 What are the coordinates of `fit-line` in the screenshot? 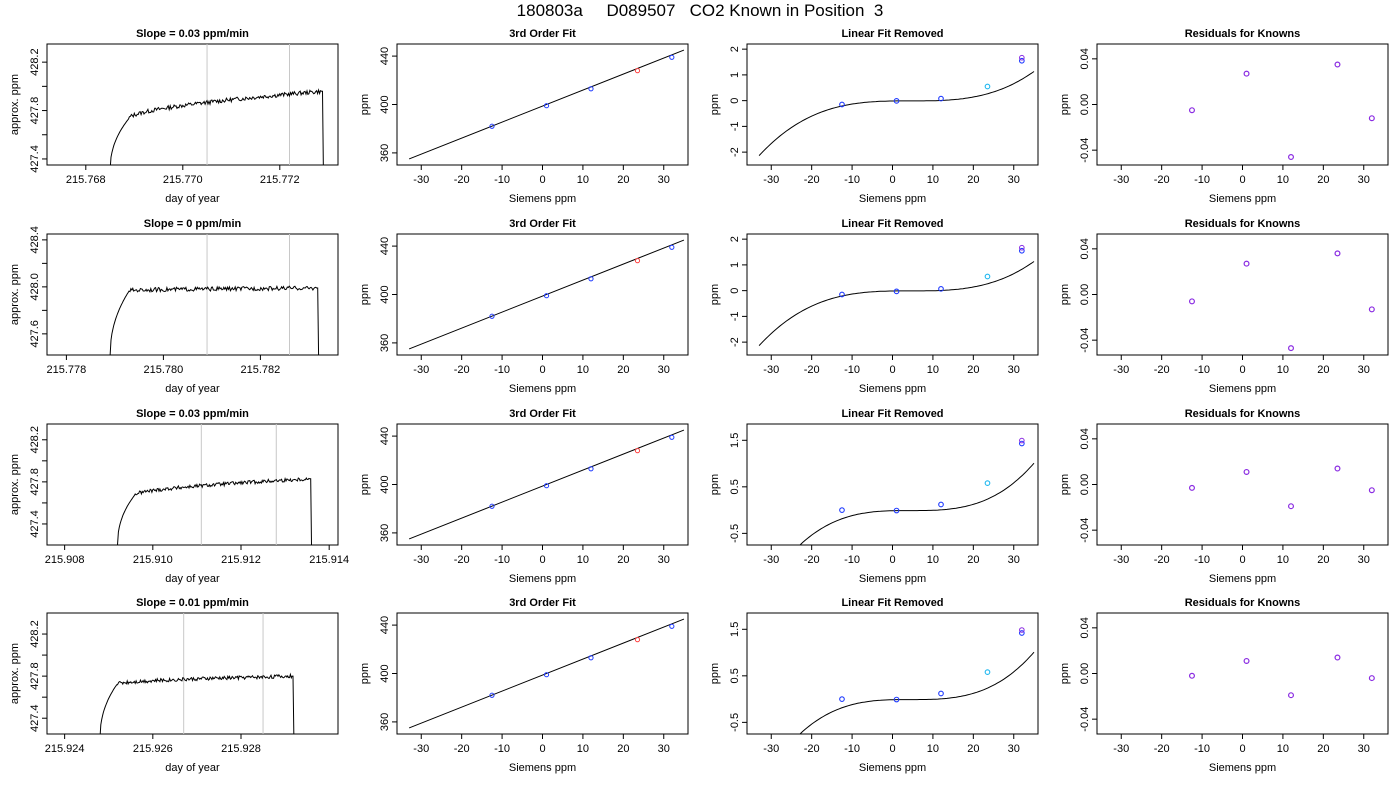 It's located at (546, 673).